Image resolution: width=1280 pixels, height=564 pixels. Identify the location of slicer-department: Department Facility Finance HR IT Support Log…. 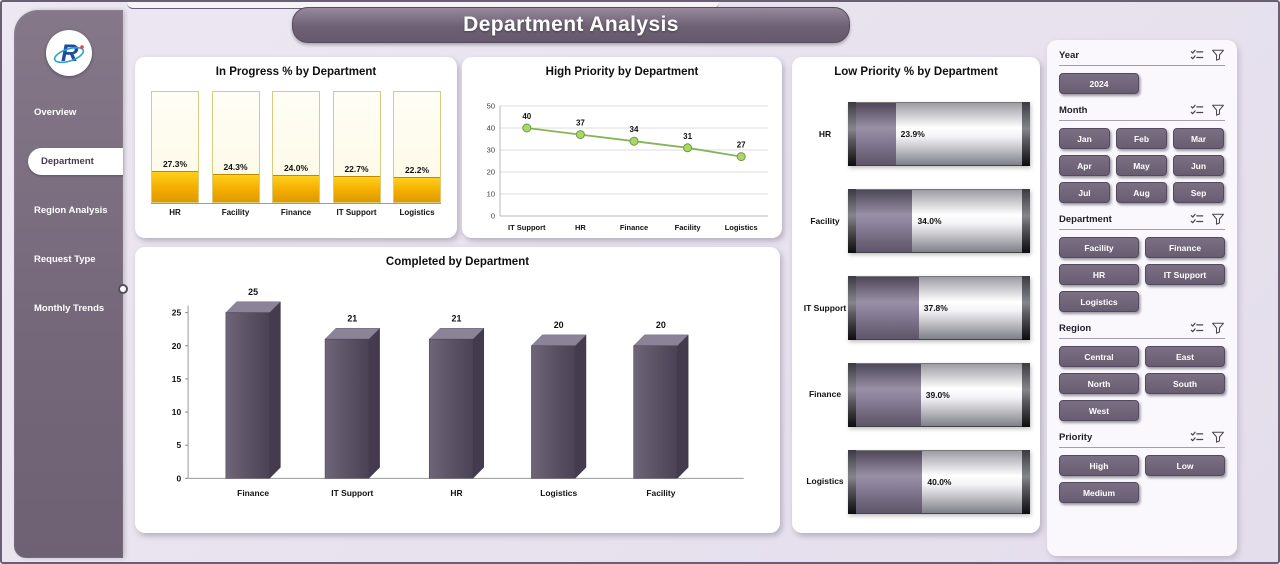
(1142, 262).